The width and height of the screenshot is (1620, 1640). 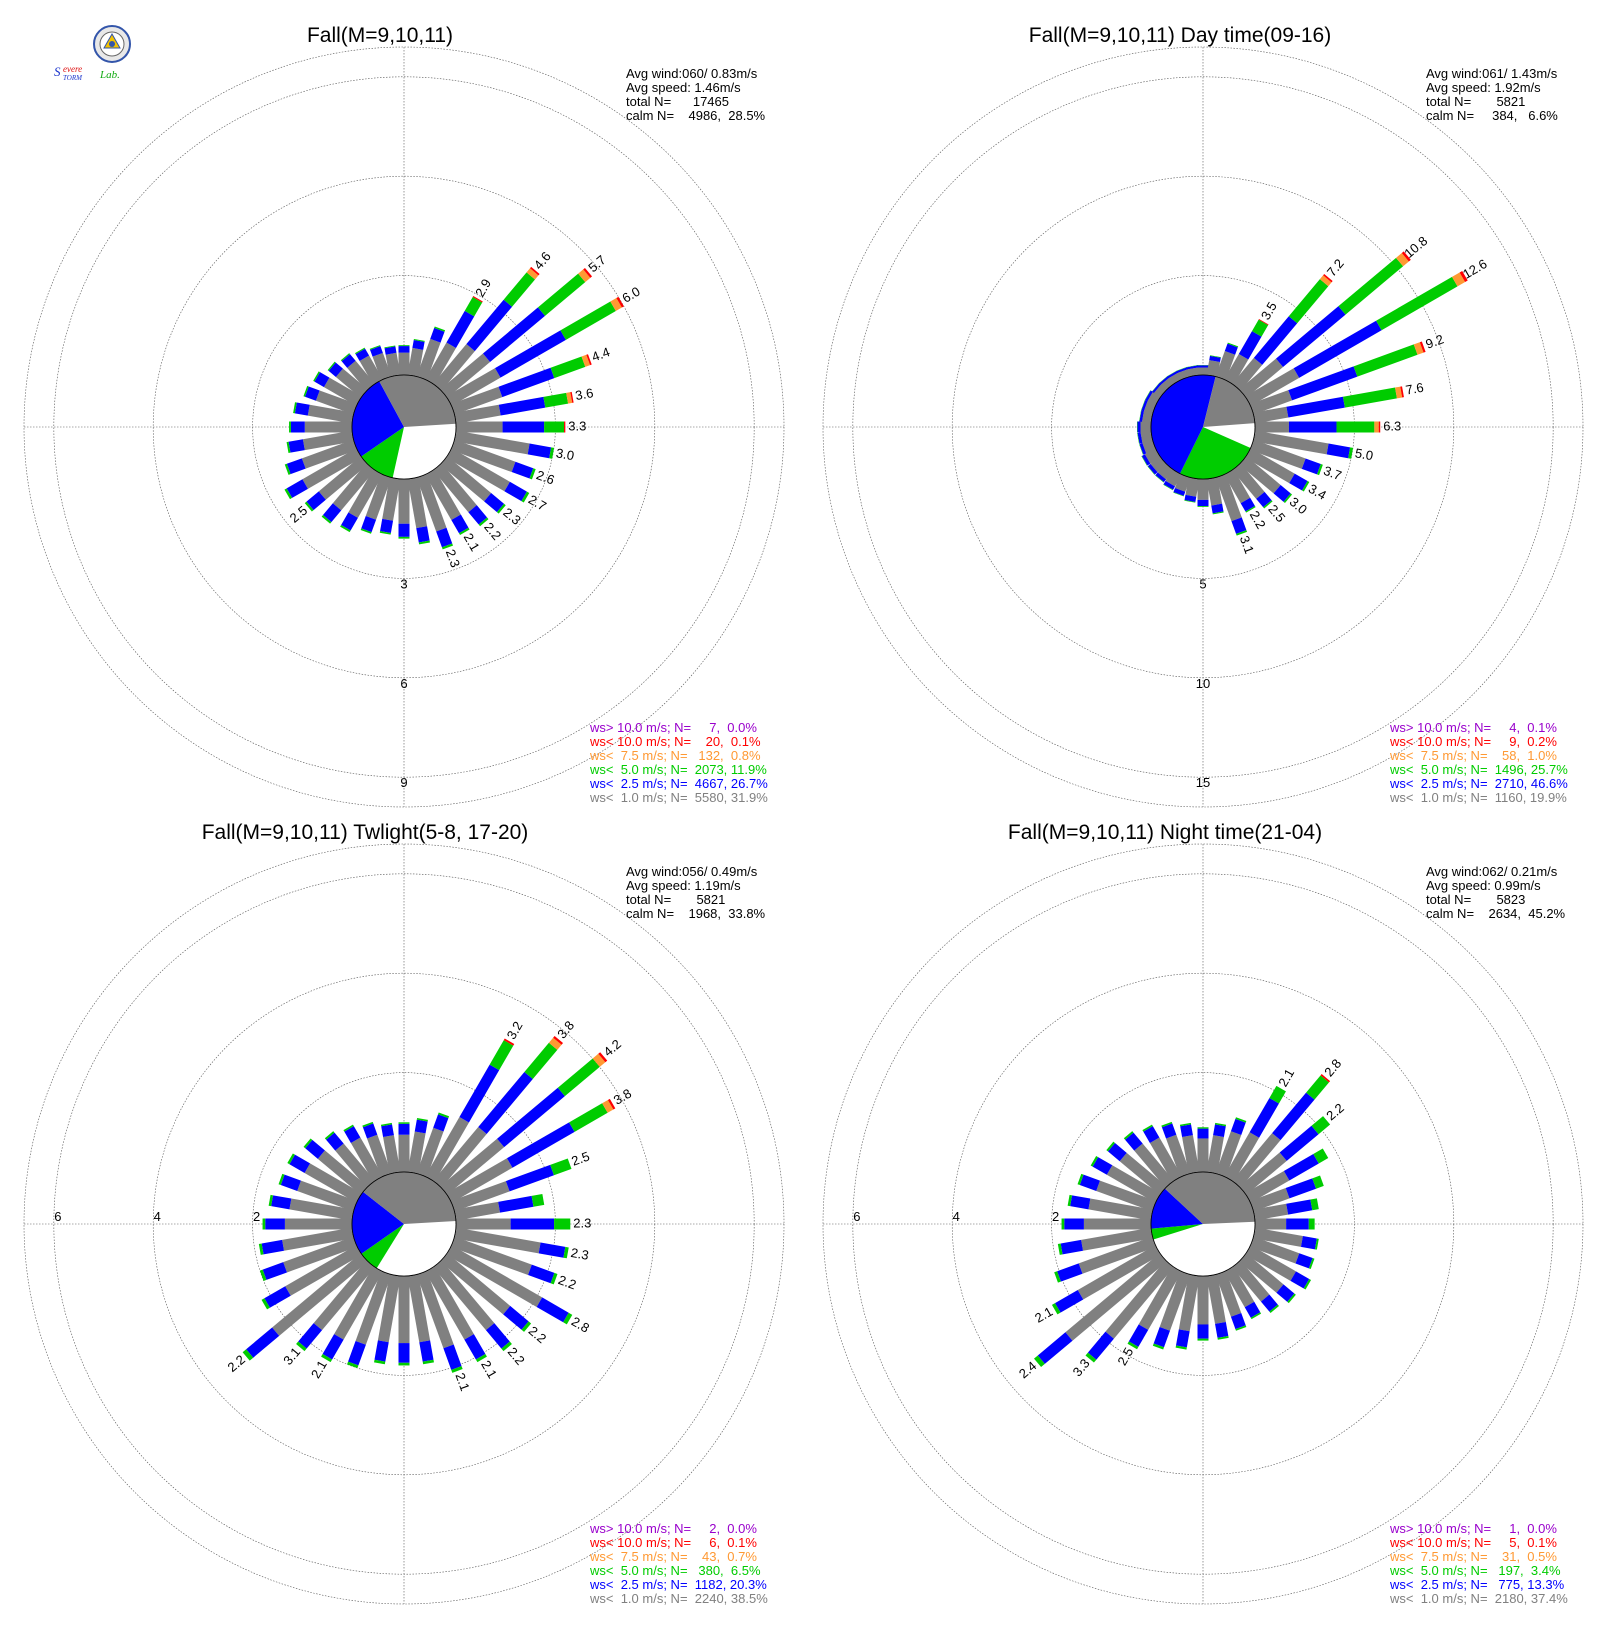 I want to click on stat-line: Avg speed: 1.19m/s, so click(x=683, y=885).